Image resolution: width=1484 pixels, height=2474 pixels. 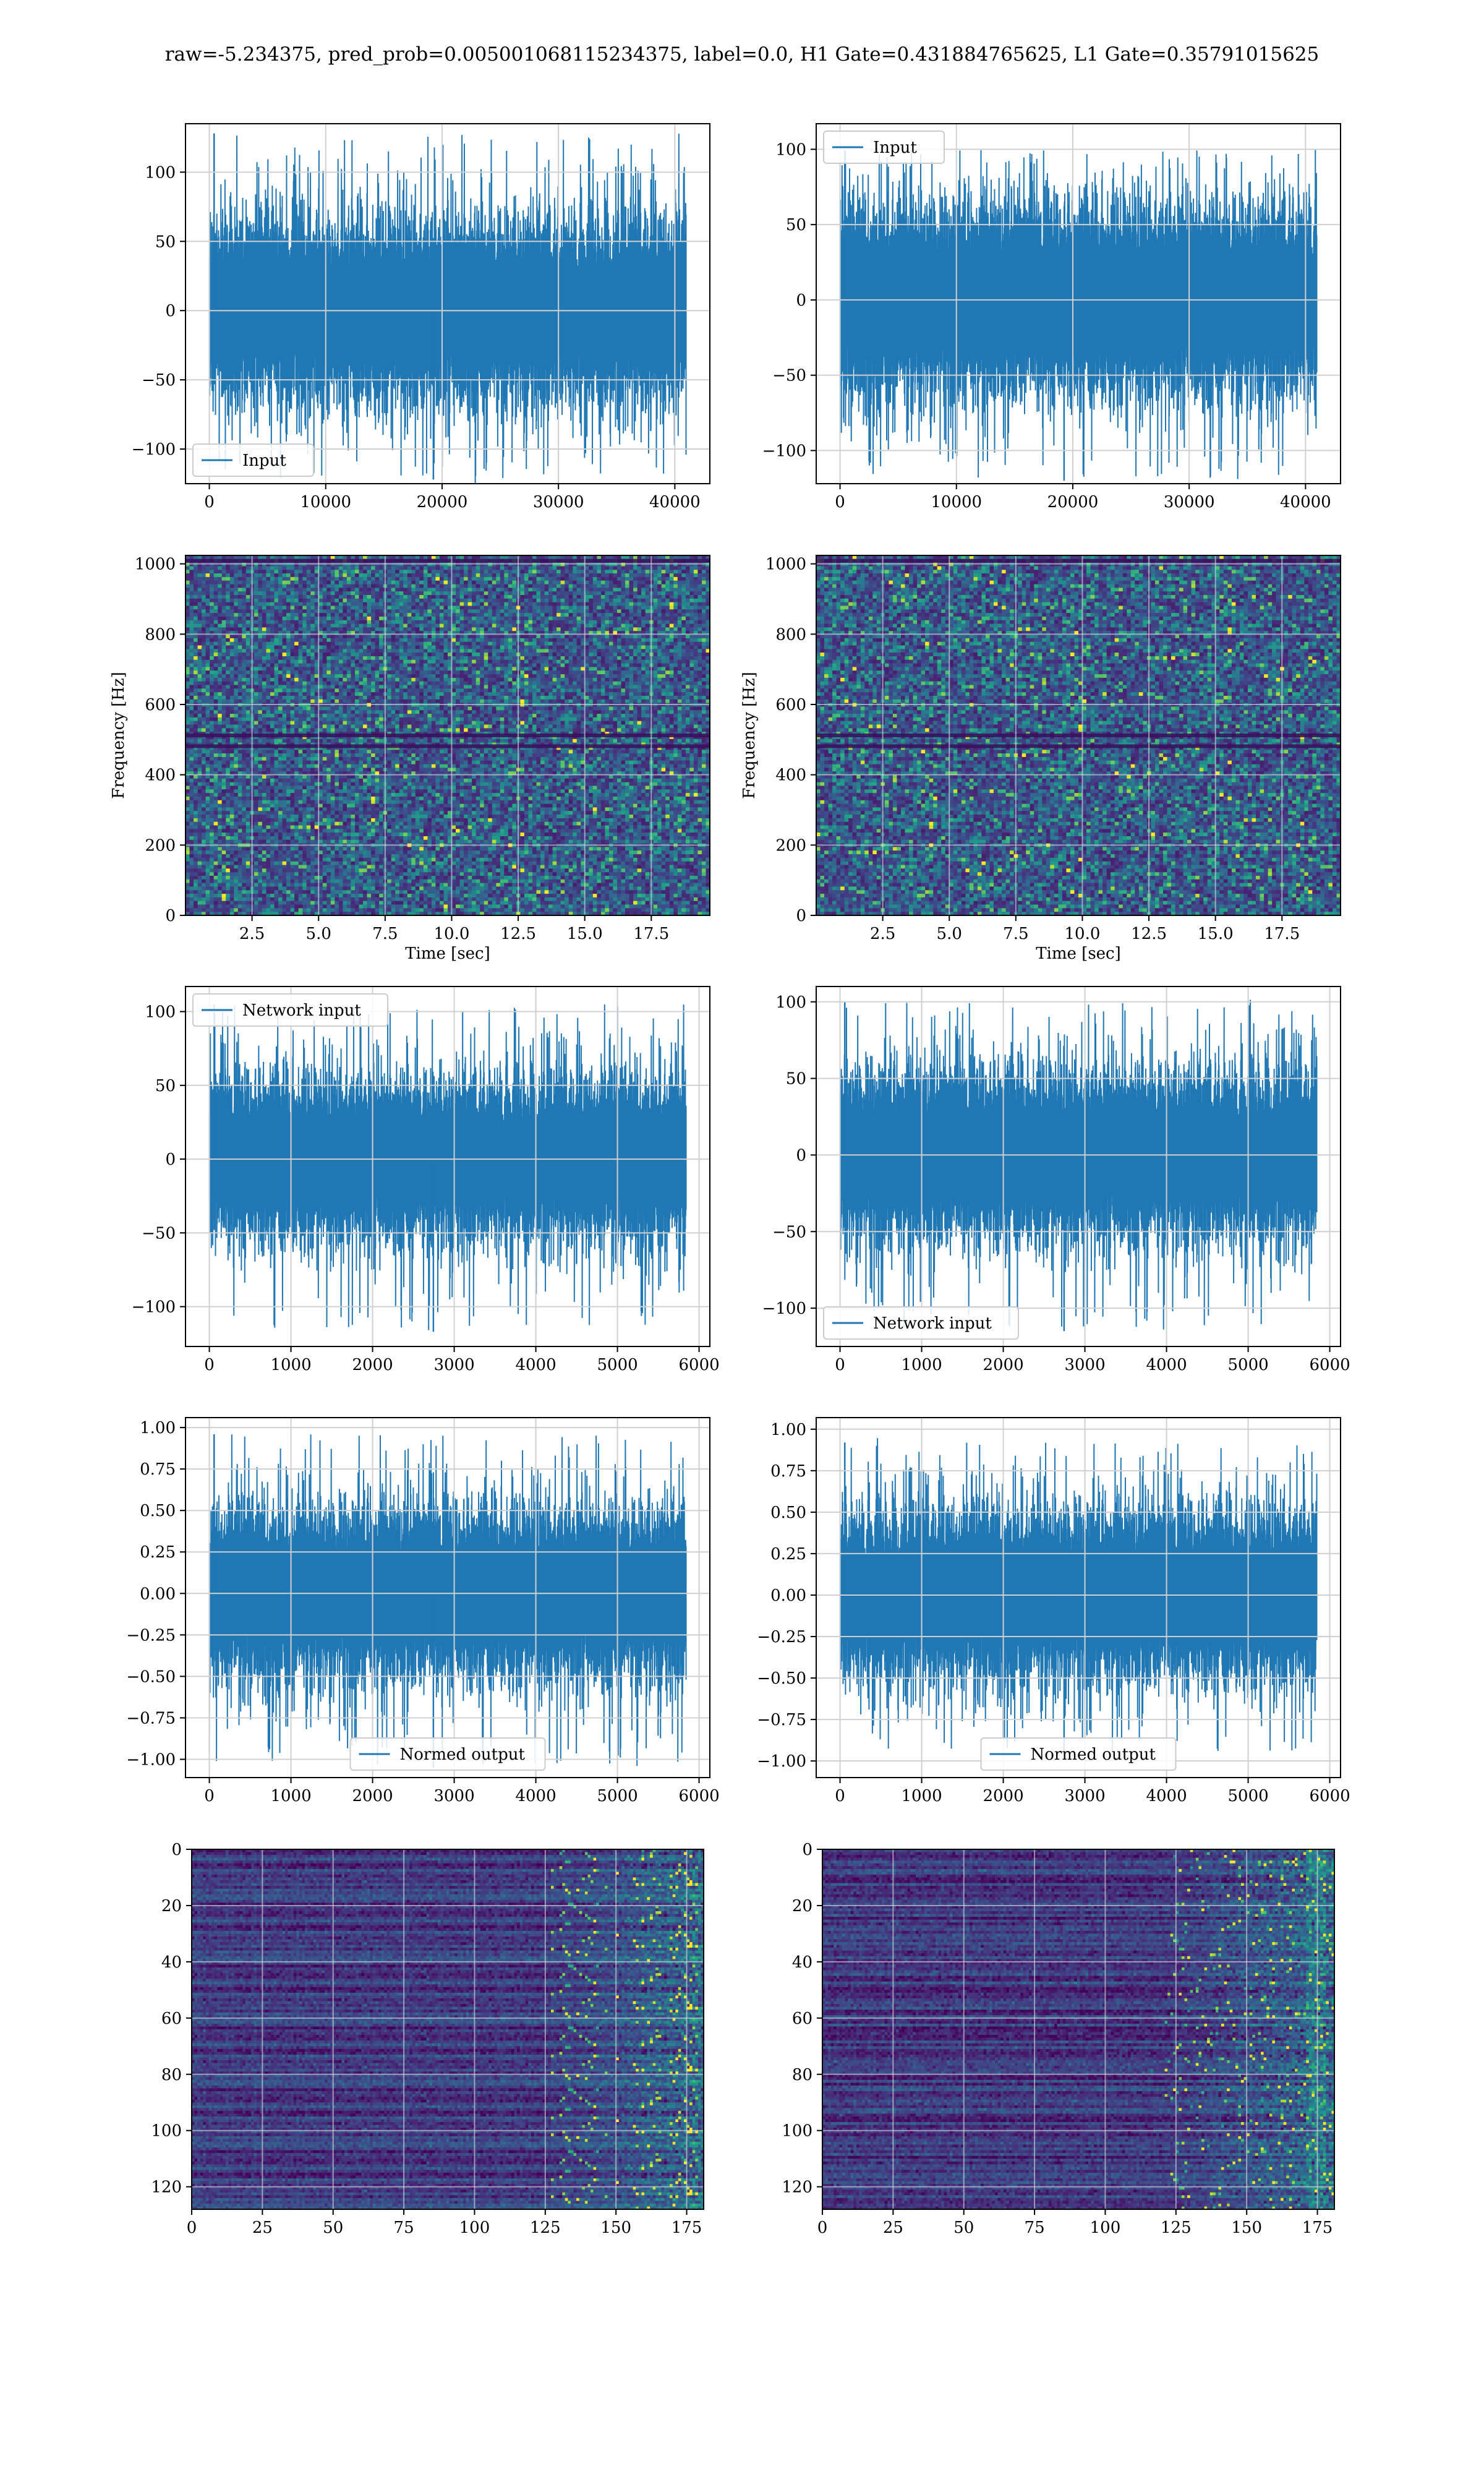 I want to click on heatmap-cells, so click(x=448, y=2029).